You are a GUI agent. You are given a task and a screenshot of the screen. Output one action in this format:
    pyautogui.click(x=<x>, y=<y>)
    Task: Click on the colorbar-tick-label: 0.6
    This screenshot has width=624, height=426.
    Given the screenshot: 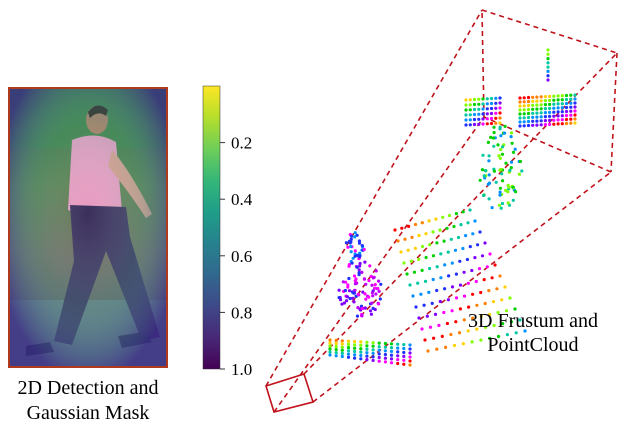 What is the action you would take?
    pyautogui.click(x=241, y=256)
    